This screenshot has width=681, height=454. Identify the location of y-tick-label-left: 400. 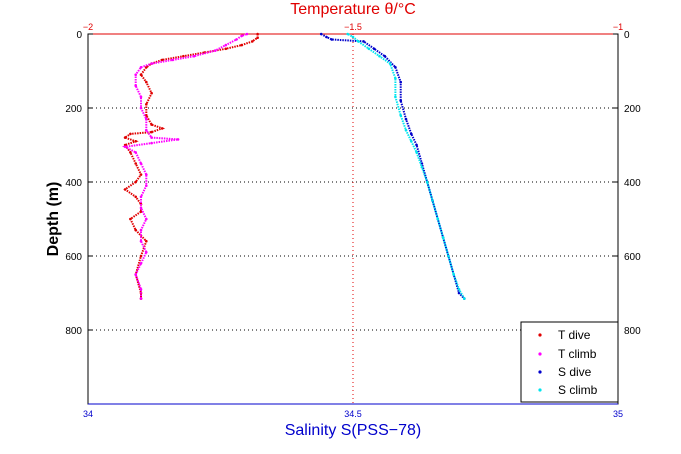
(73, 183).